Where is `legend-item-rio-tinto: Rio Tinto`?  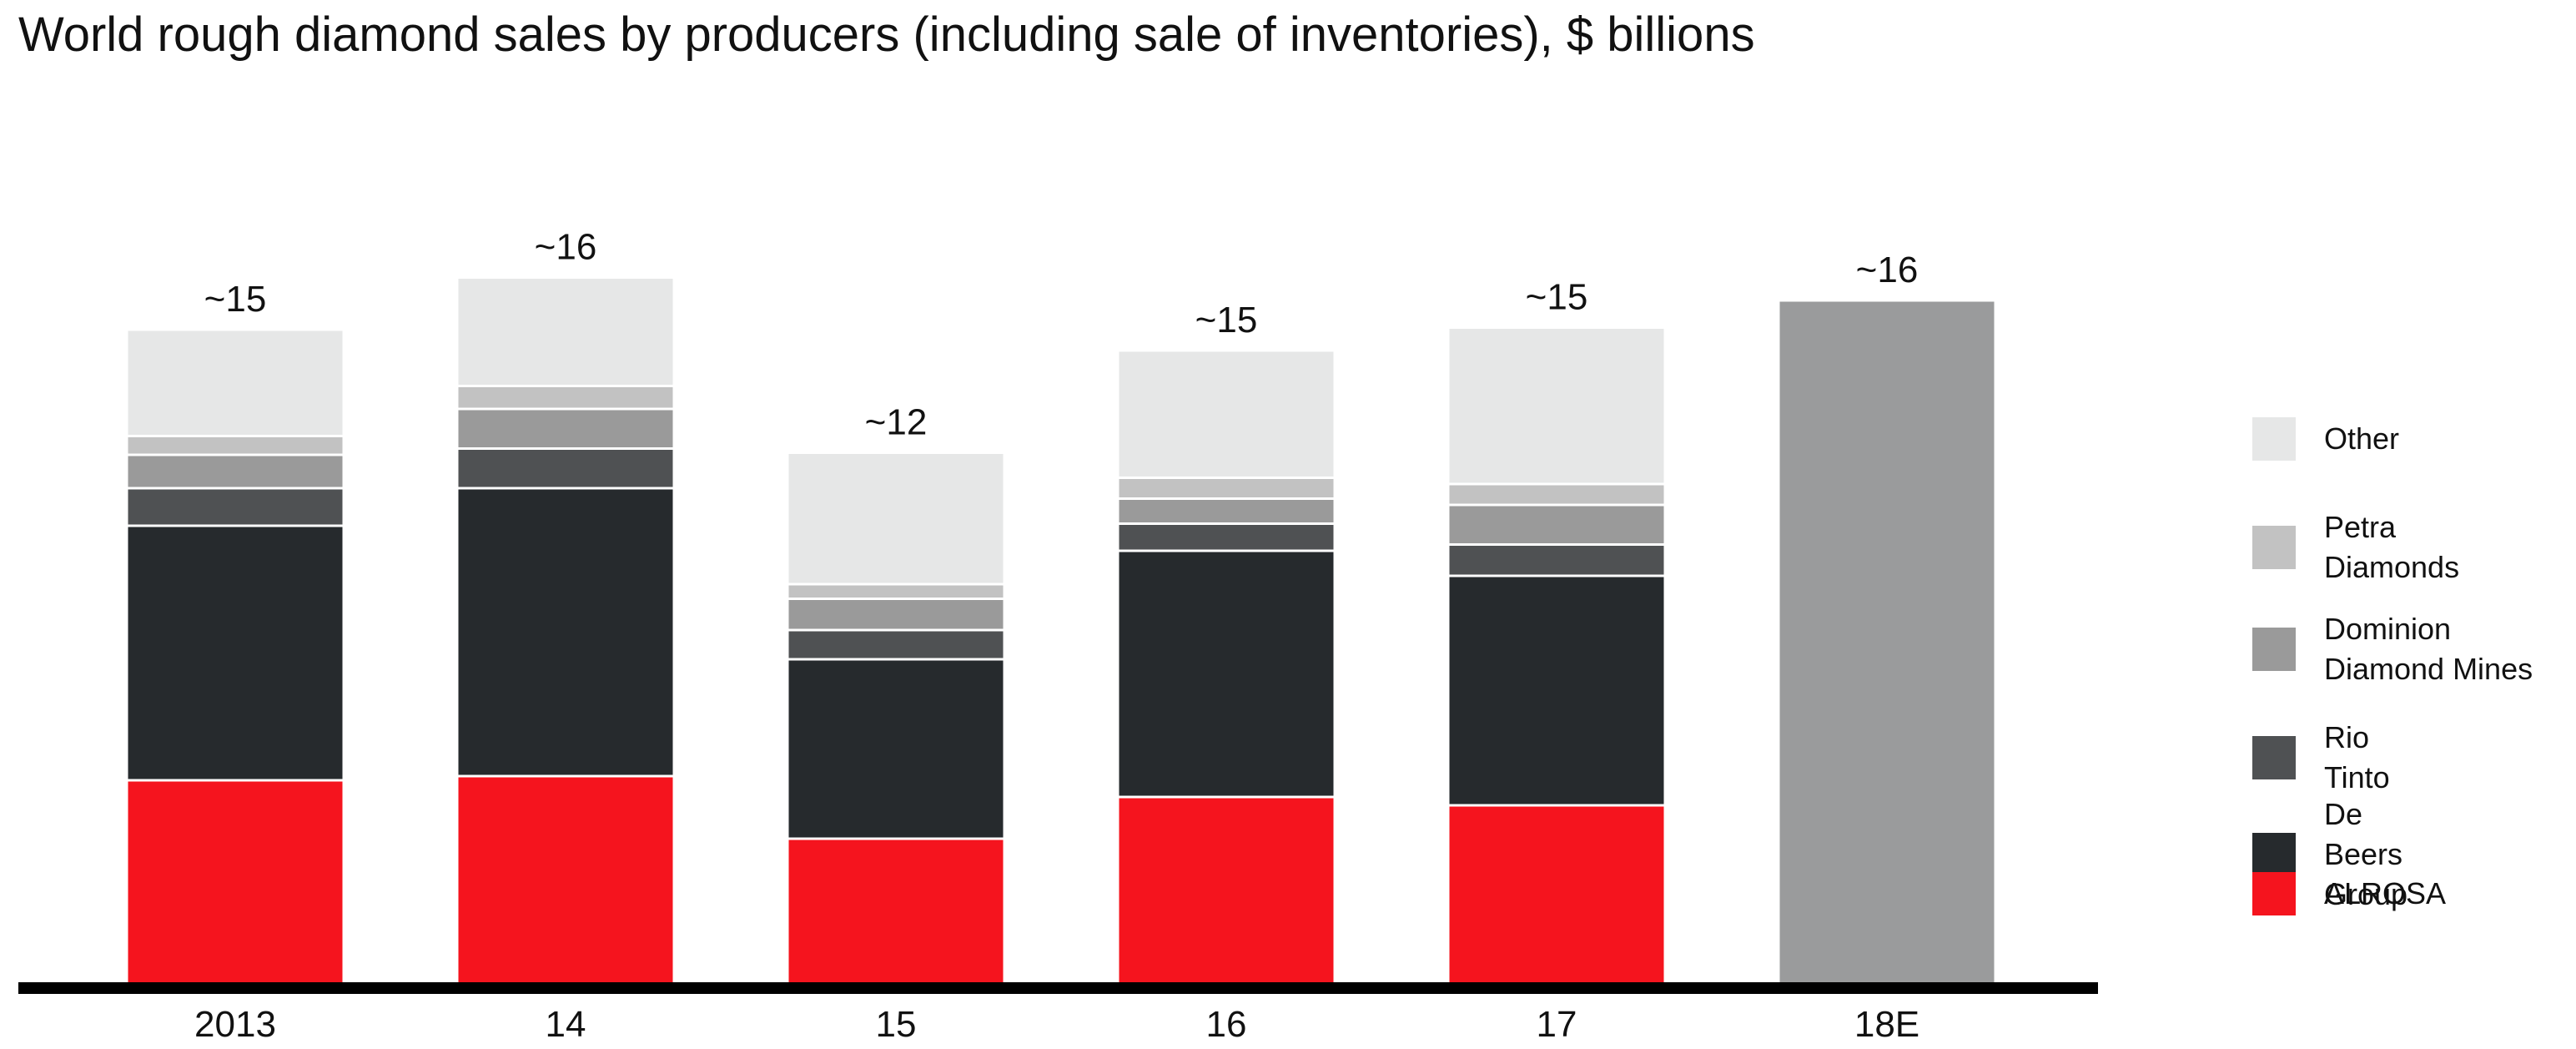
legend-item-rio-tinto: Rio Tinto is located at coordinates (2321, 758).